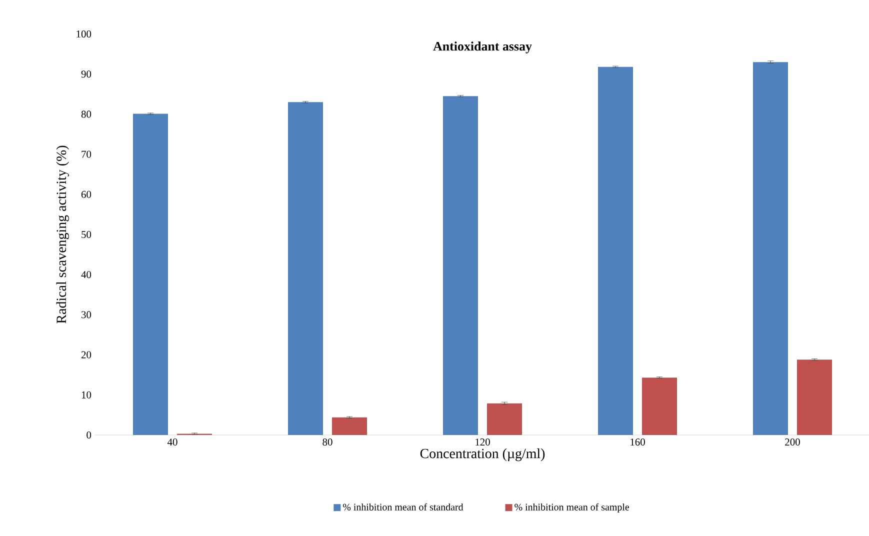  What do you see at coordinates (87, 394) in the screenshot?
I see `y-tick-label: 10` at bounding box center [87, 394].